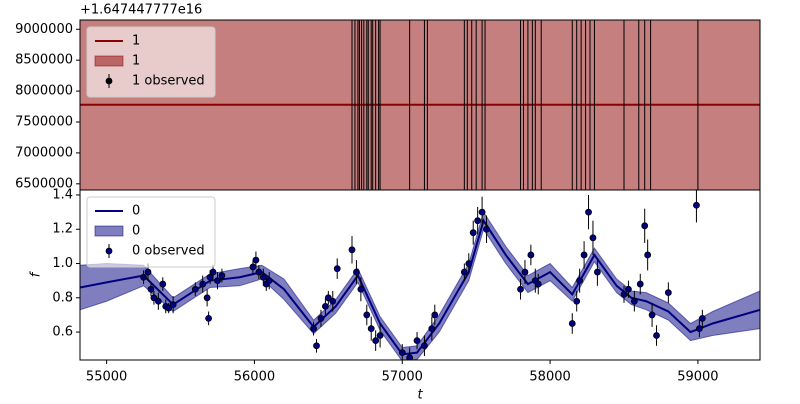 This screenshot has width=800, height=404. What do you see at coordinates (44, 60) in the screenshot?
I see `y-tick-label: 8500000` at bounding box center [44, 60].